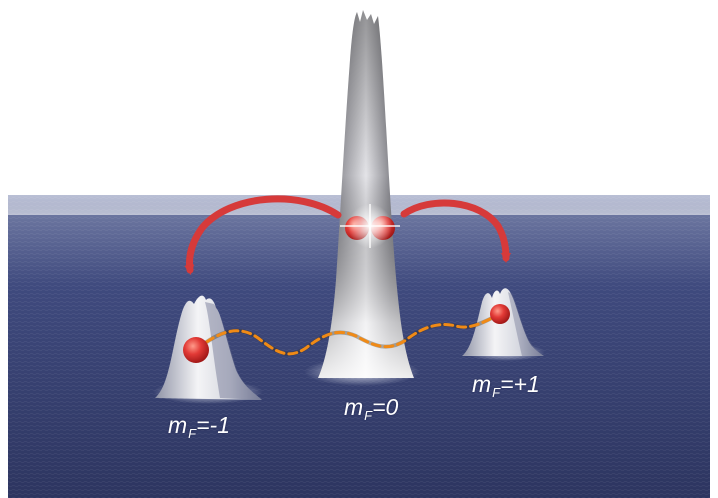 This screenshot has width=718, height=498. Describe the element at coordinates (196, 350) in the screenshot. I see `left-atom` at that location.